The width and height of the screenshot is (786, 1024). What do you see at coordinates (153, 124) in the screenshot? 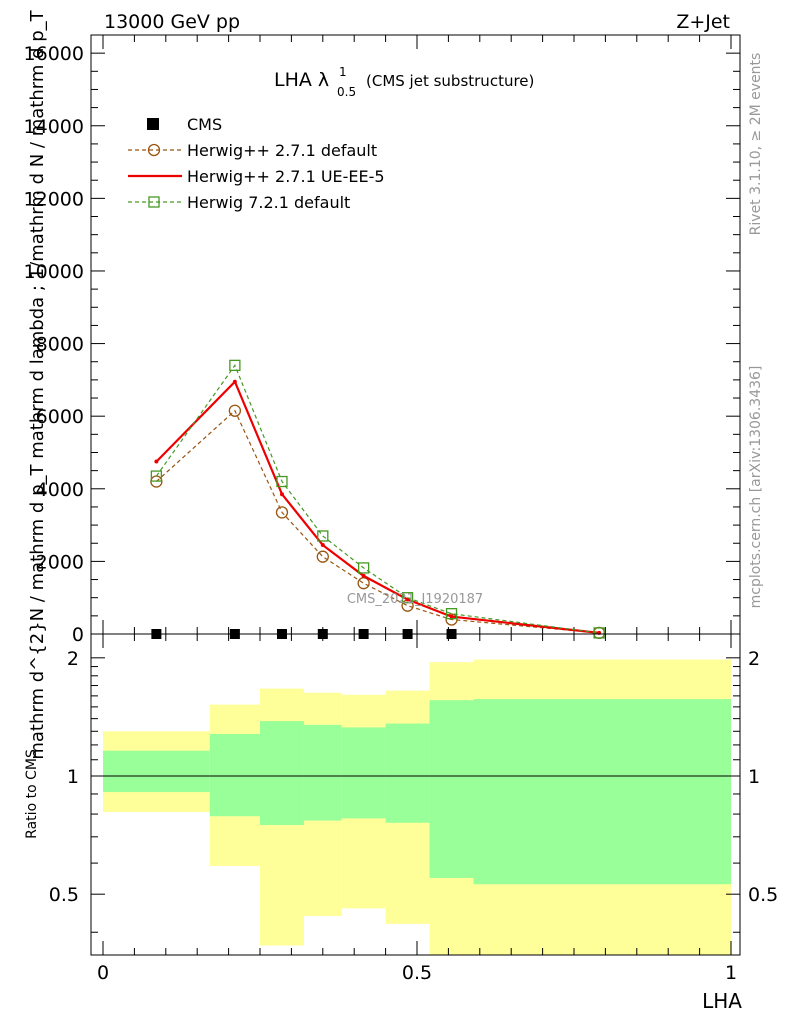
I see `legend-cms-marker` at bounding box center [153, 124].